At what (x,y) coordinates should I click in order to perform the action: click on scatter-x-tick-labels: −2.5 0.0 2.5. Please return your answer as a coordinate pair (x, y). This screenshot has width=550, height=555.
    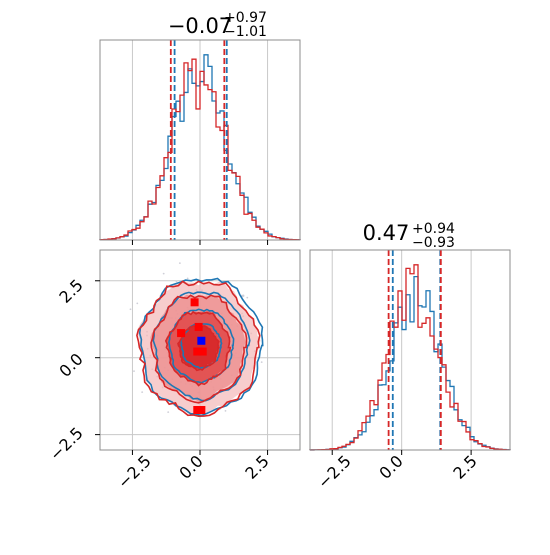
    Looking at the image, I should click on (193, 471).